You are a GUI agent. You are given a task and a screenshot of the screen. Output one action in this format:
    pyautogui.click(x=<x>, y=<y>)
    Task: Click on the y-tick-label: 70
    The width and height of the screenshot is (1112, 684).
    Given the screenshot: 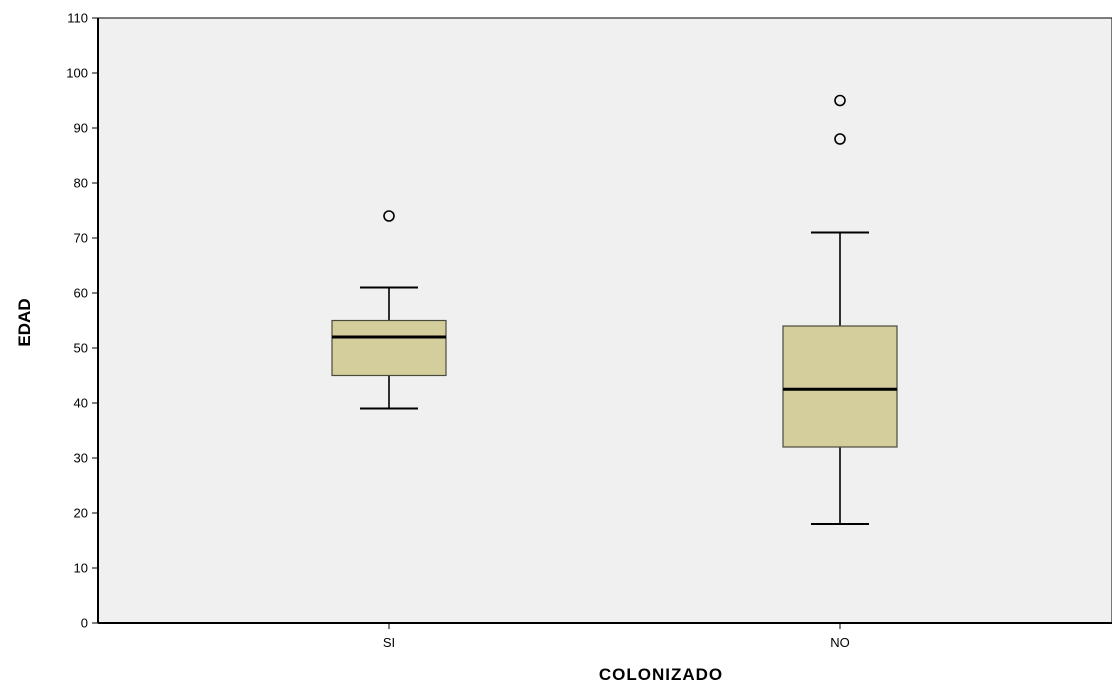 What is the action you would take?
    pyautogui.click(x=81, y=238)
    